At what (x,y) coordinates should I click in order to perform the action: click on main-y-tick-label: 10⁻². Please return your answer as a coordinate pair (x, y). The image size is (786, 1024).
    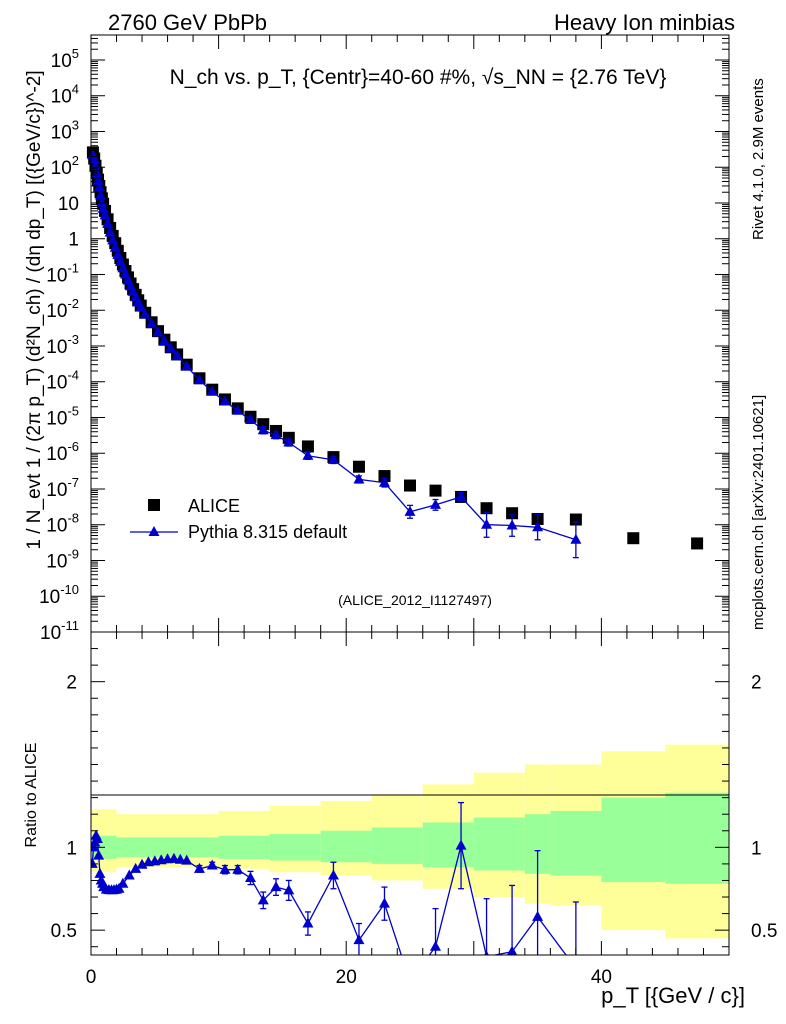
    Looking at the image, I should click on (62, 309).